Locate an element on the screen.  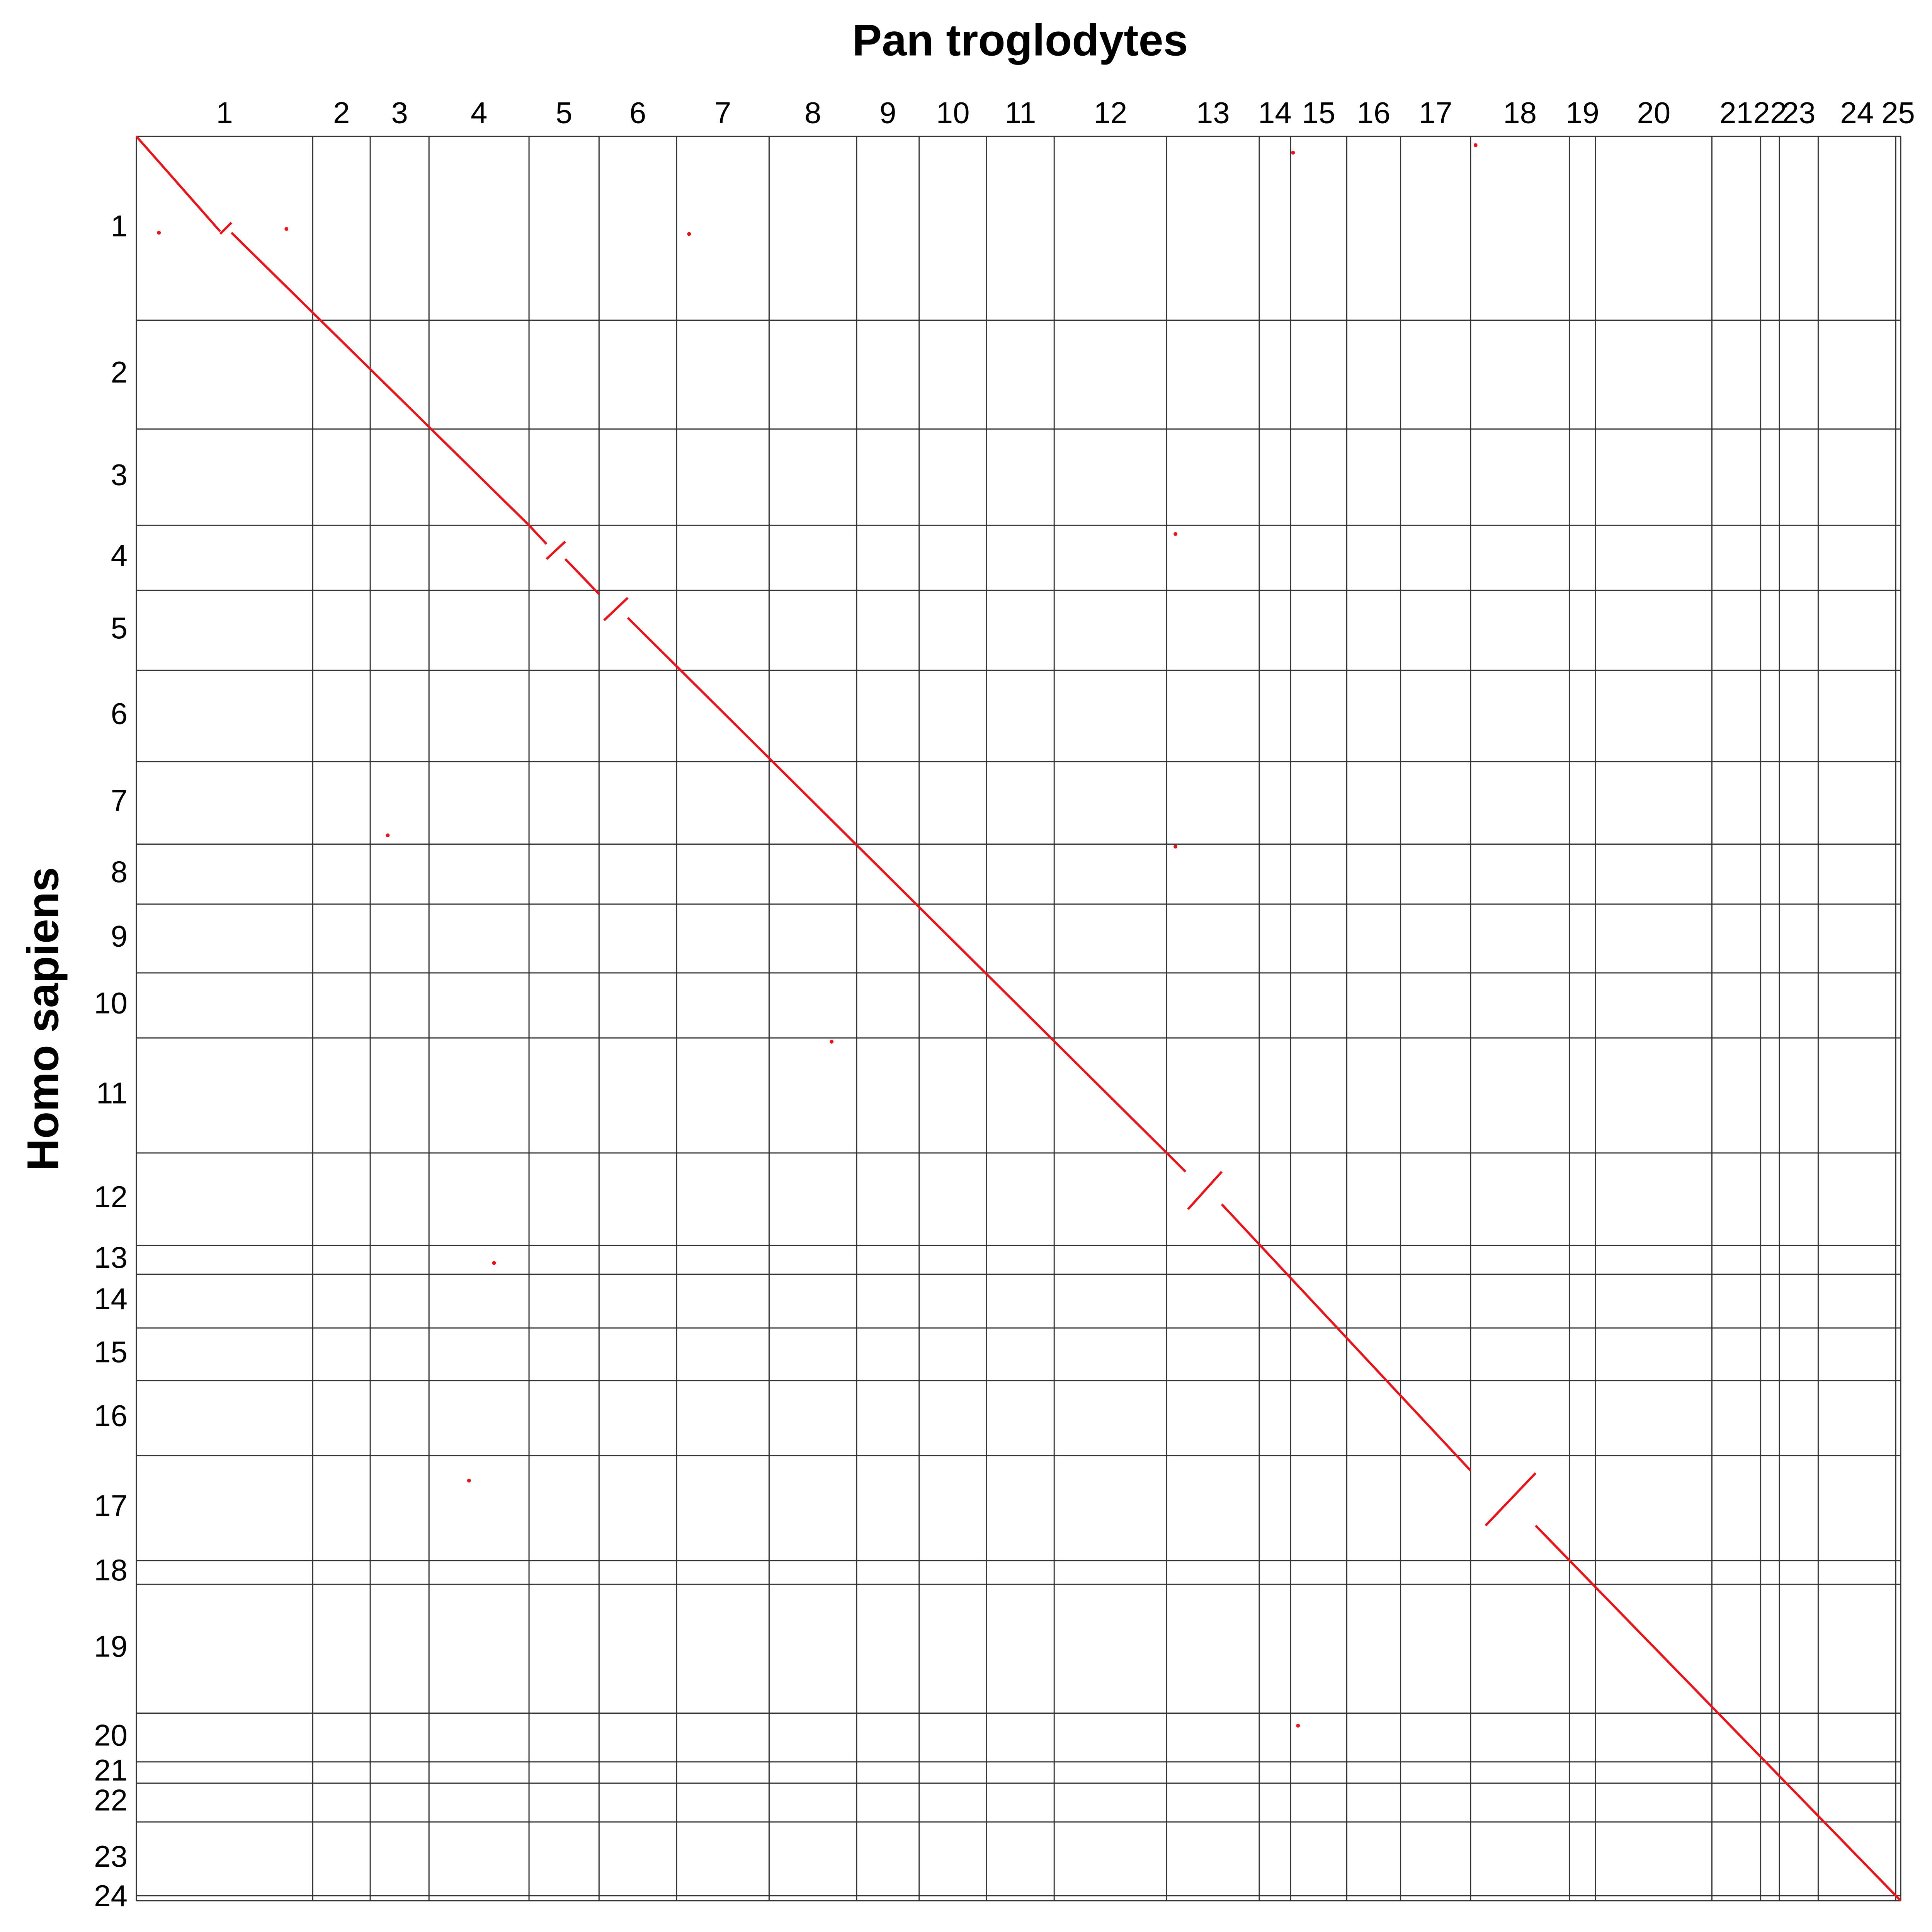
x-tick-label: 14 is located at coordinates (1275, 113).